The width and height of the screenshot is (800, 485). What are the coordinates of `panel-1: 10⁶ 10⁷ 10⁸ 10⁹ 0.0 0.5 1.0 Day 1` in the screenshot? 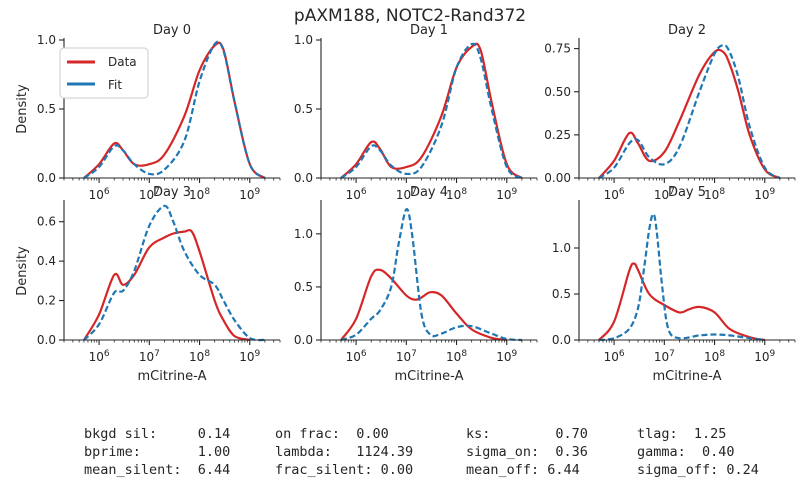 It's located at (416, 112).